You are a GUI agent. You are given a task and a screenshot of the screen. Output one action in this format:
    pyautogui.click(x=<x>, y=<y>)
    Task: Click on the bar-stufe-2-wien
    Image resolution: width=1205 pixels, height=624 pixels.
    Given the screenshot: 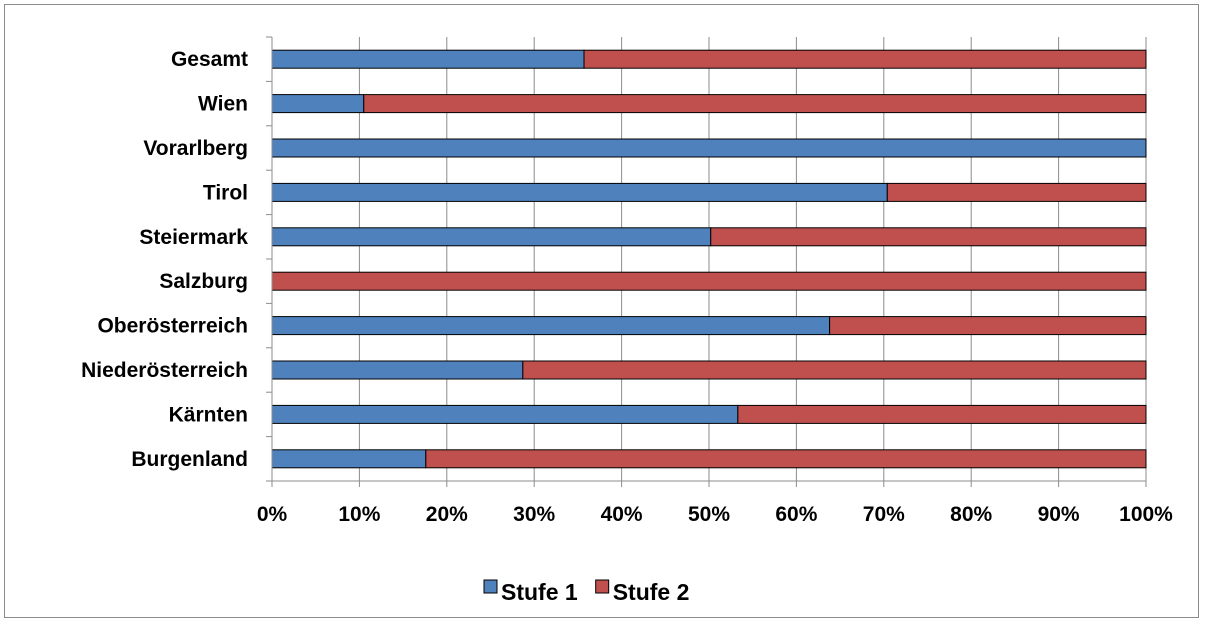 What is the action you would take?
    pyautogui.click(x=755, y=104)
    